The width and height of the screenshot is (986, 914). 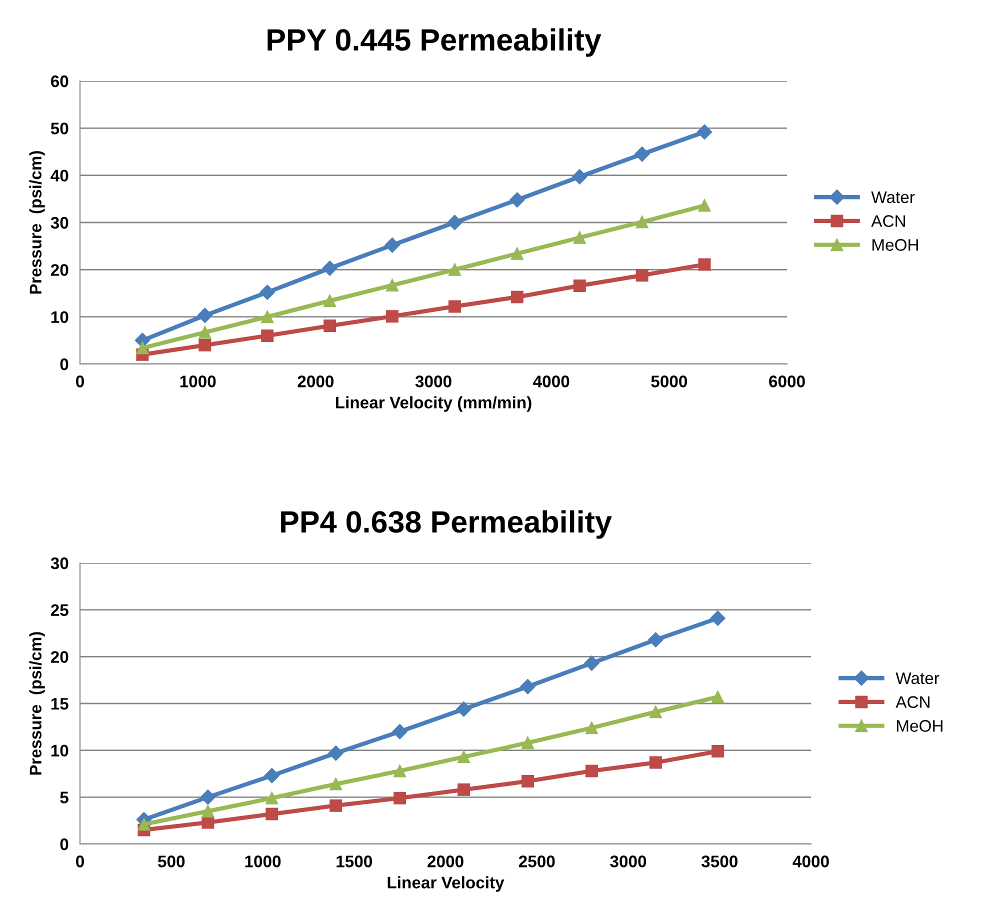 I want to click on x-tick-label: 1500, so click(x=354, y=862).